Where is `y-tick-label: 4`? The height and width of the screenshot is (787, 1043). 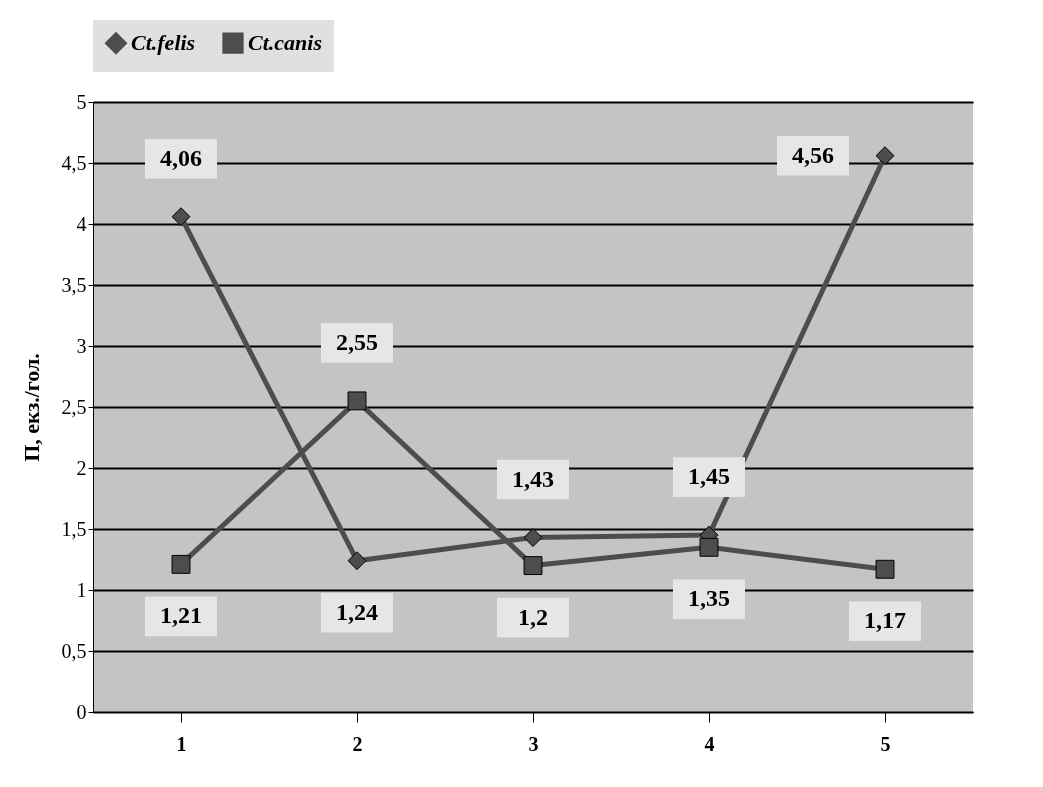
y-tick-label: 4 is located at coordinates (81, 223).